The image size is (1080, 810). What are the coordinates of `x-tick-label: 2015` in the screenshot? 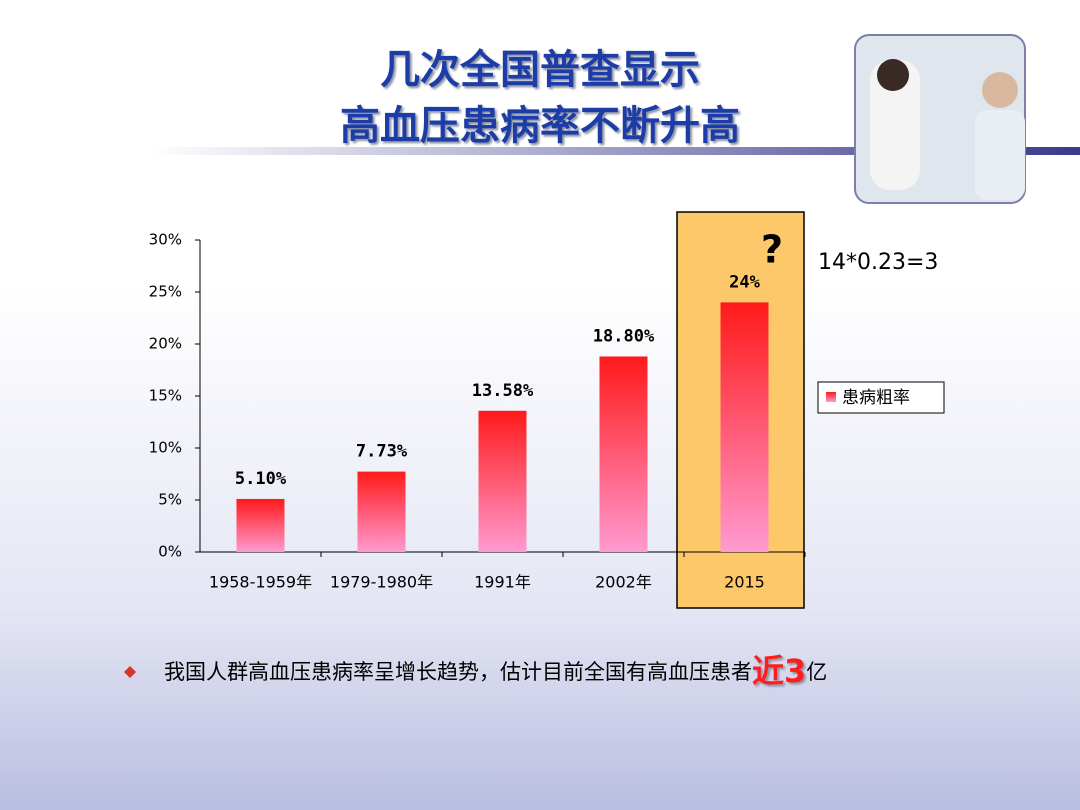 It's located at (744, 582).